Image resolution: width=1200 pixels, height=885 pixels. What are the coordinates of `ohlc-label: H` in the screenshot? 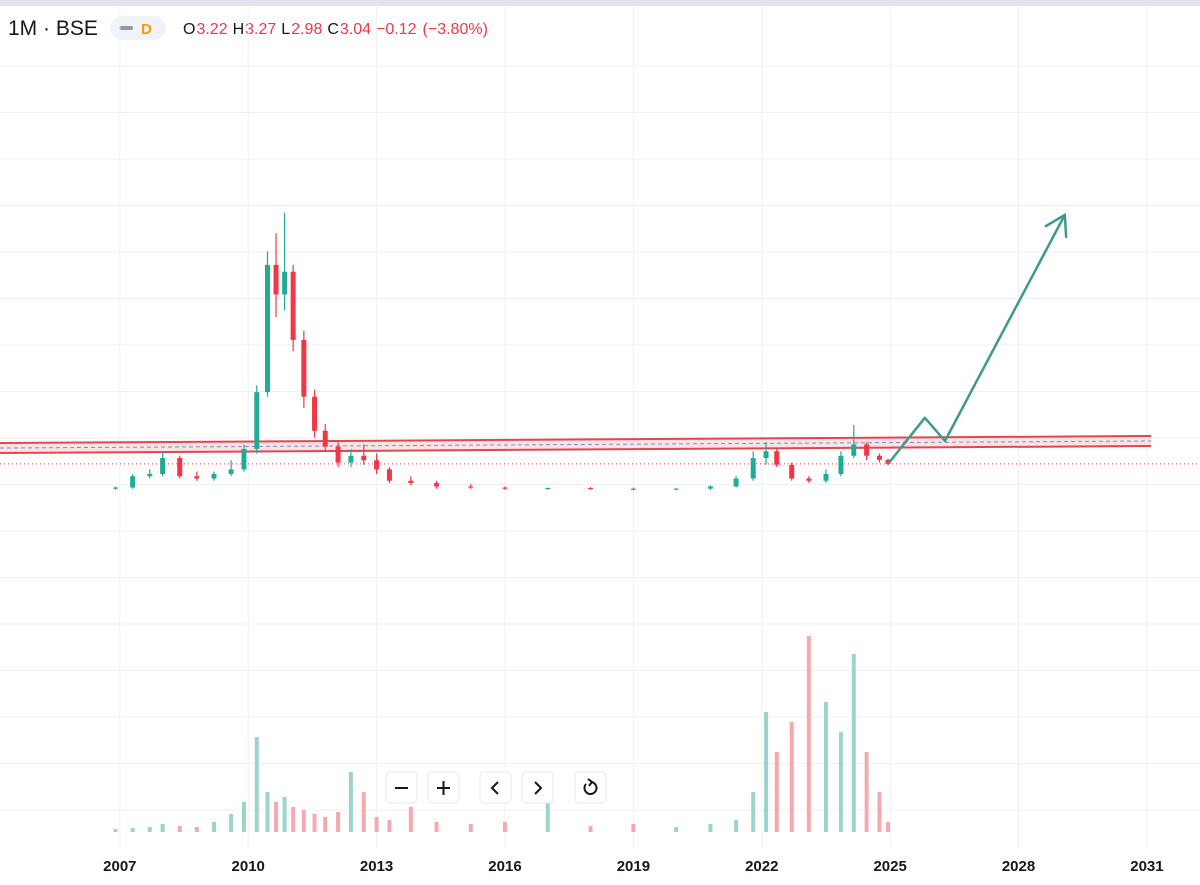 It's located at (239, 29).